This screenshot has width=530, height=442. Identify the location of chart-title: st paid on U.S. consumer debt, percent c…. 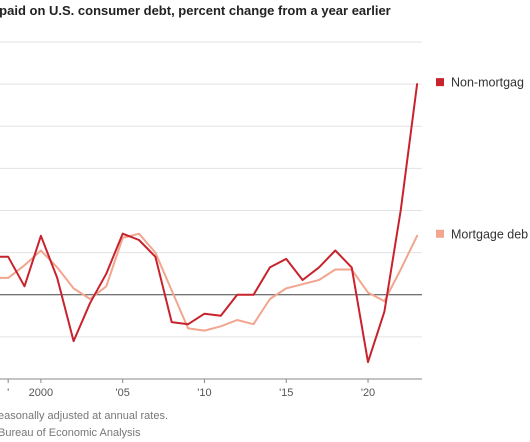
(195, 10).